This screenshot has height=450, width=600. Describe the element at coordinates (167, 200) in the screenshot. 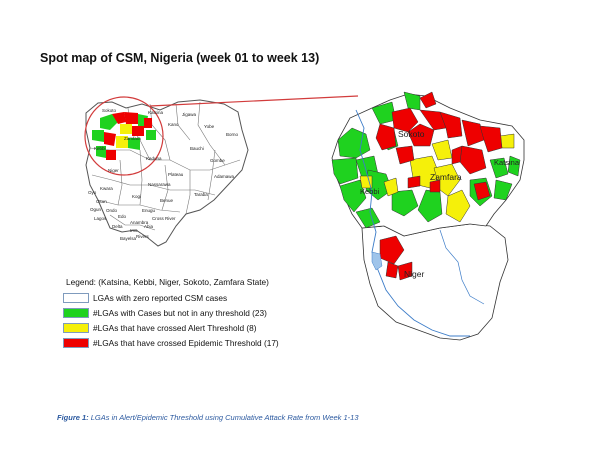

I see `inset-label: Benue` at that location.